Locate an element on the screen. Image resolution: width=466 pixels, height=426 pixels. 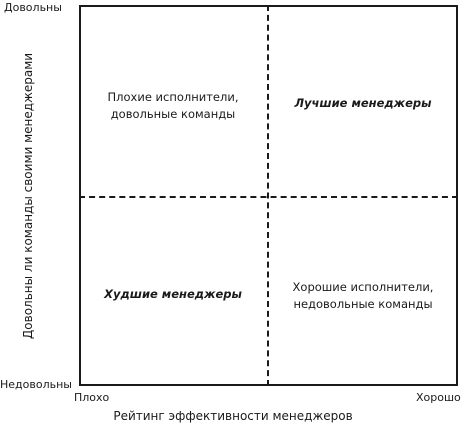
y-axis-bottom-label: Недовольны is located at coordinates (36, 384).